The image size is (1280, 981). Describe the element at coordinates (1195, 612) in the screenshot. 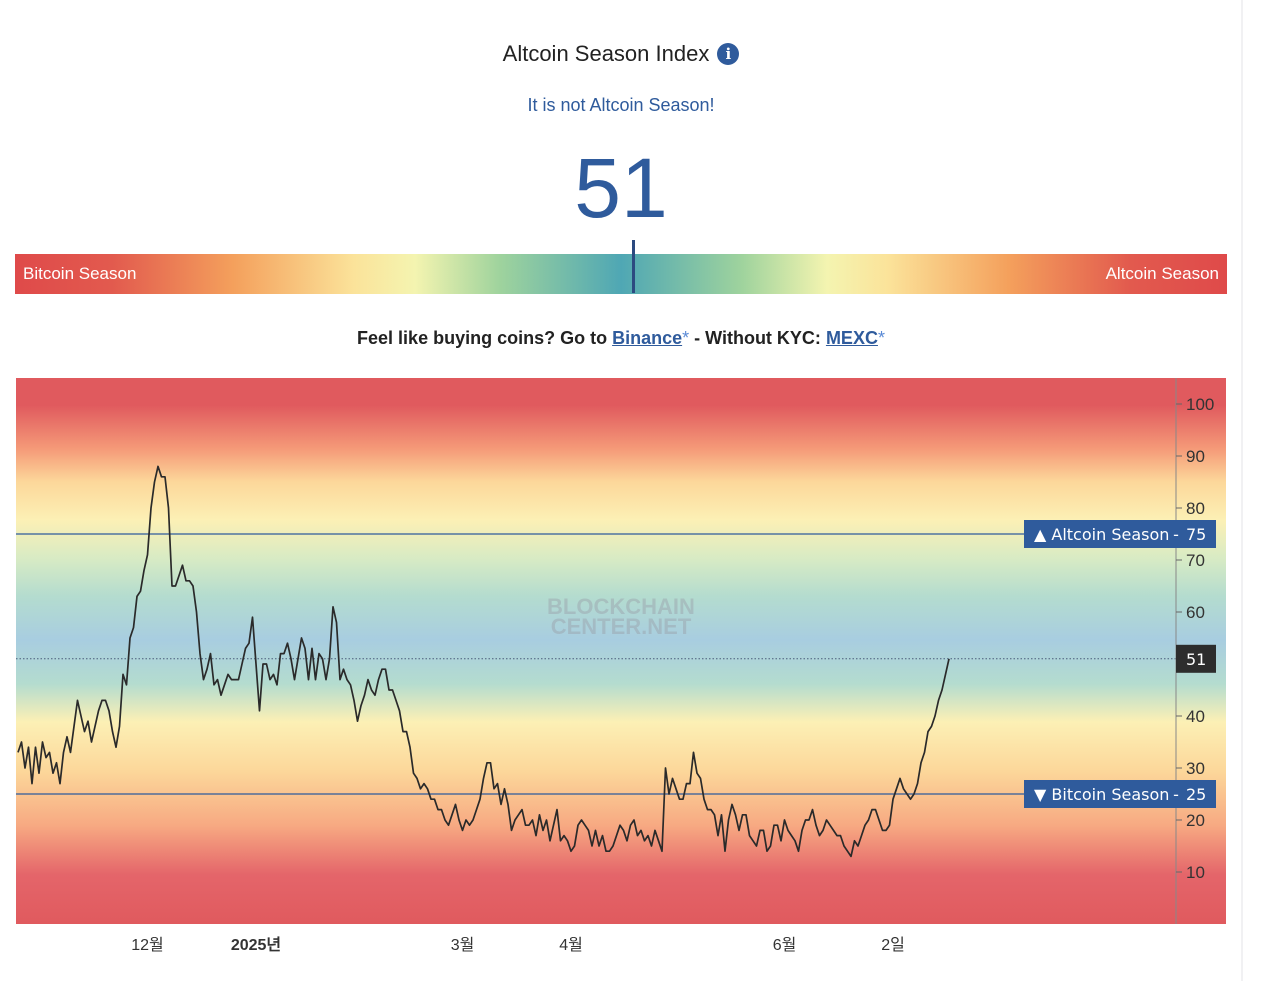

I see `y-tick-label: 60` at that location.